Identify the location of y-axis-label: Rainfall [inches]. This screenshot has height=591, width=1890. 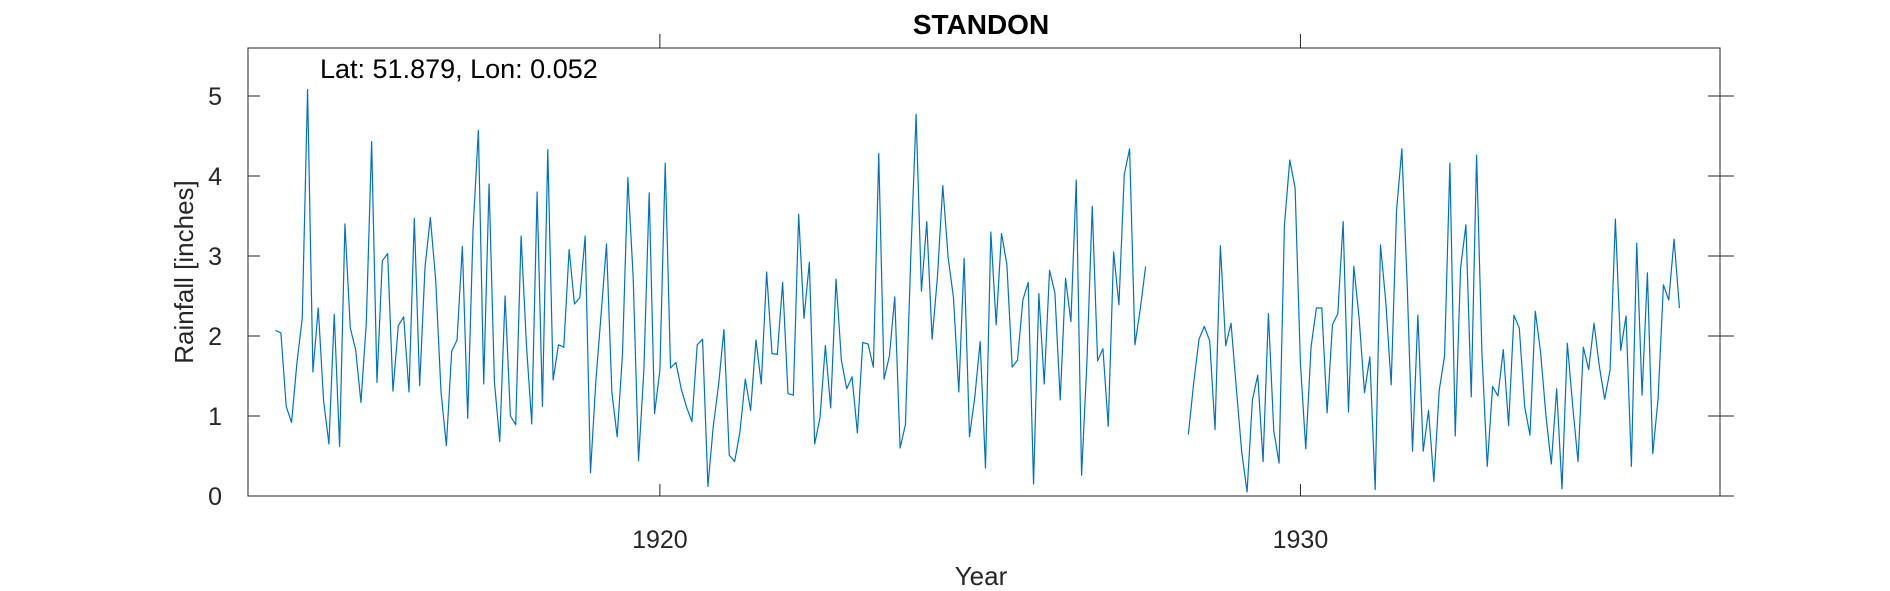
(184, 272).